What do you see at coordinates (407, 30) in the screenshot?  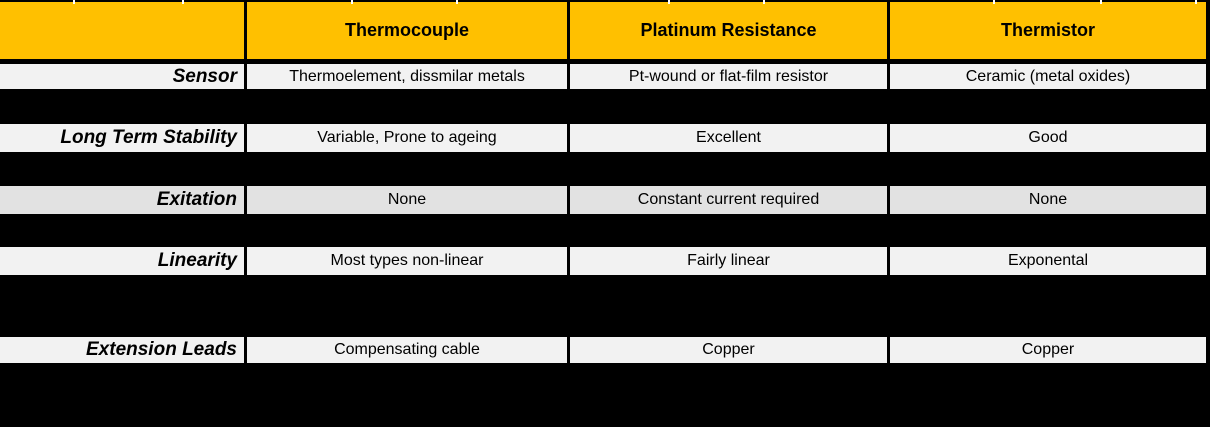 I see `column-header-thermocouple: Thermocouple` at bounding box center [407, 30].